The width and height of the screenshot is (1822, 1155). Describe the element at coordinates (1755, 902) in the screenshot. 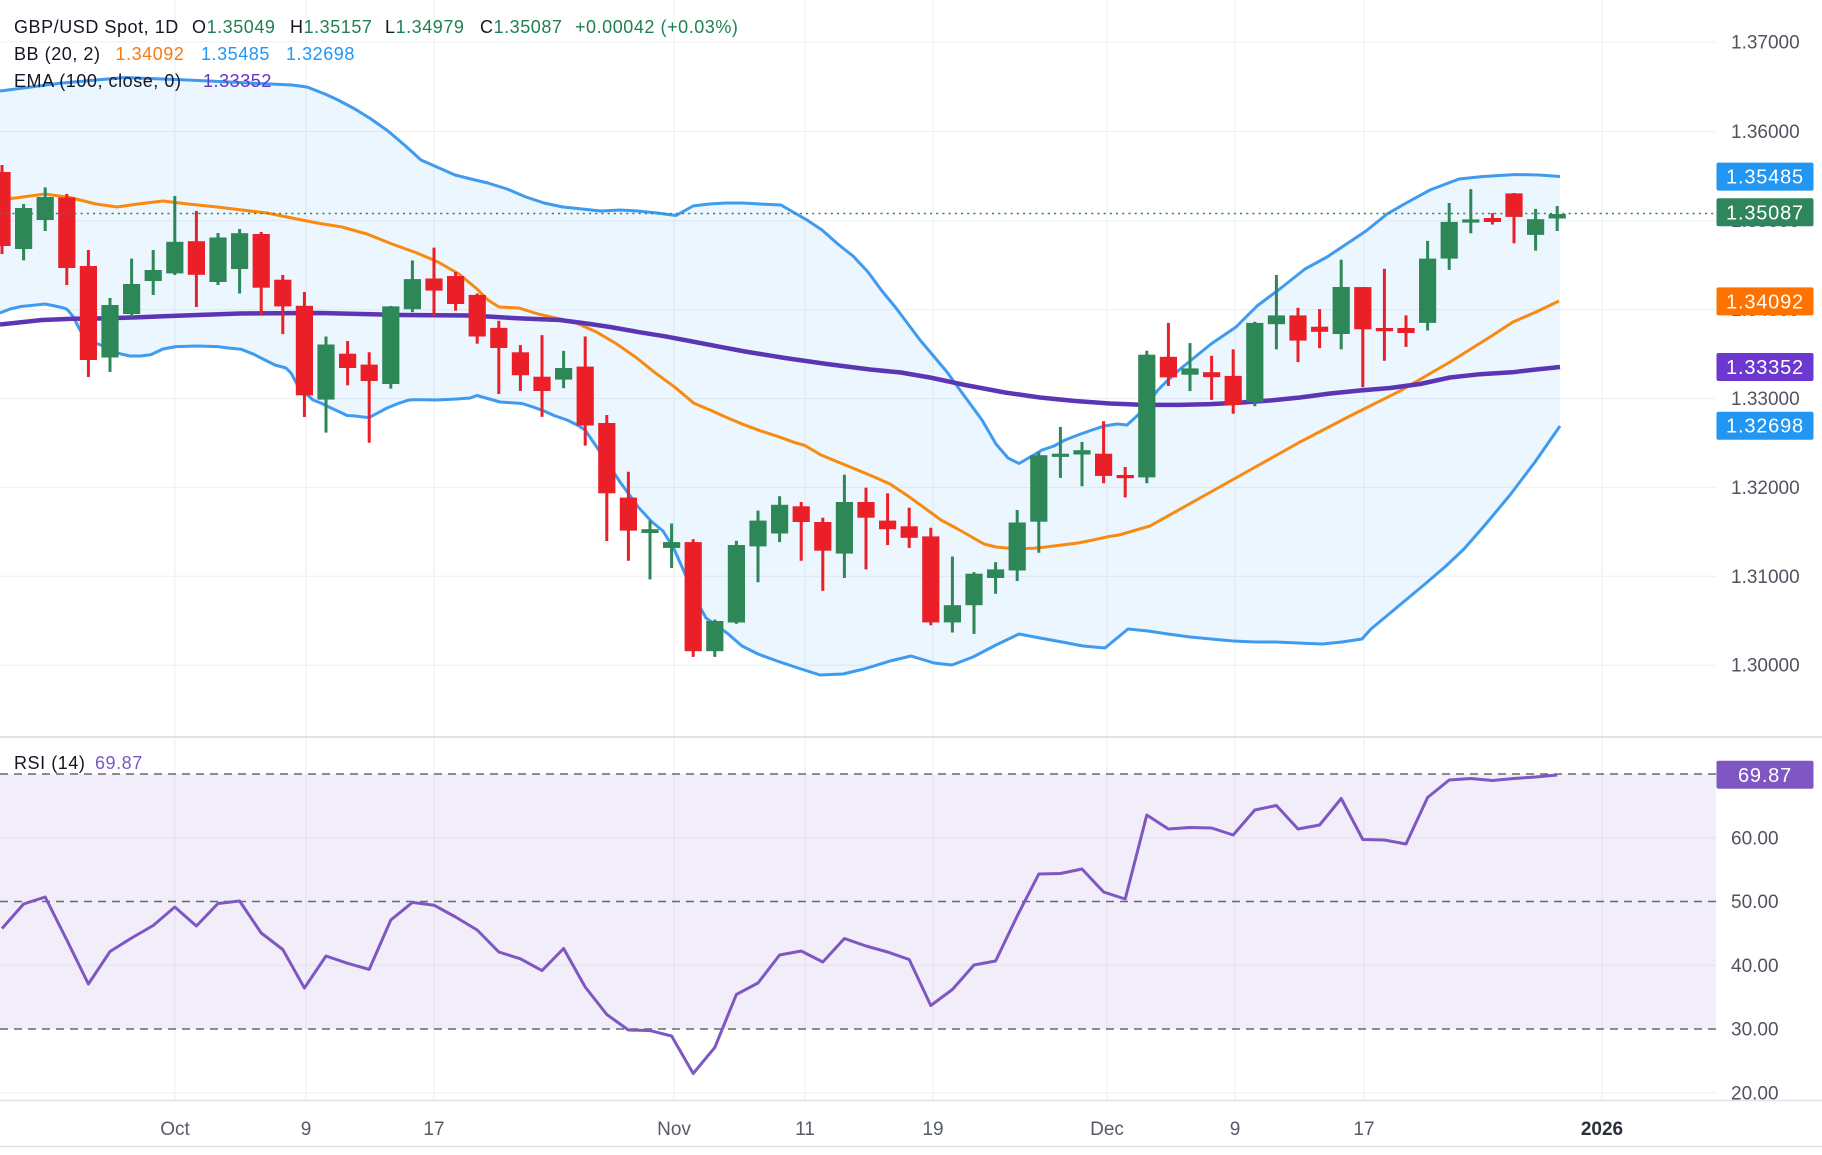

I see `svg-text: 50.00` at that location.